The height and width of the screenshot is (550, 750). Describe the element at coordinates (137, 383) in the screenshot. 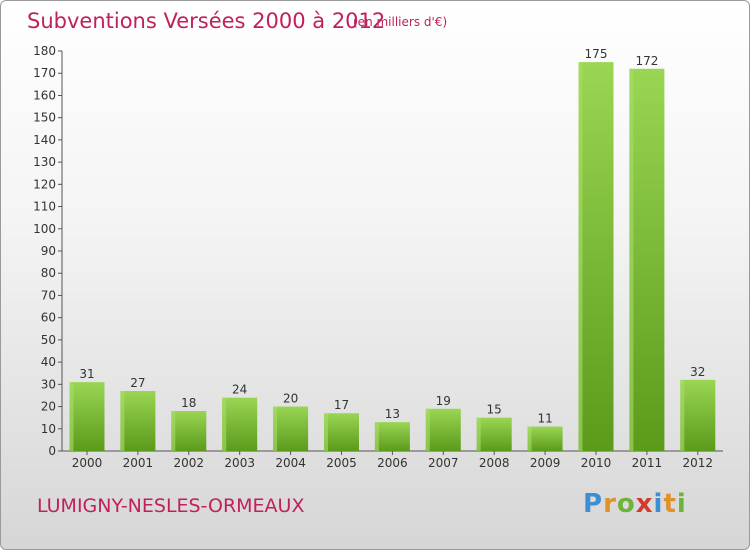

I see `bar-value-label: 27` at that location.